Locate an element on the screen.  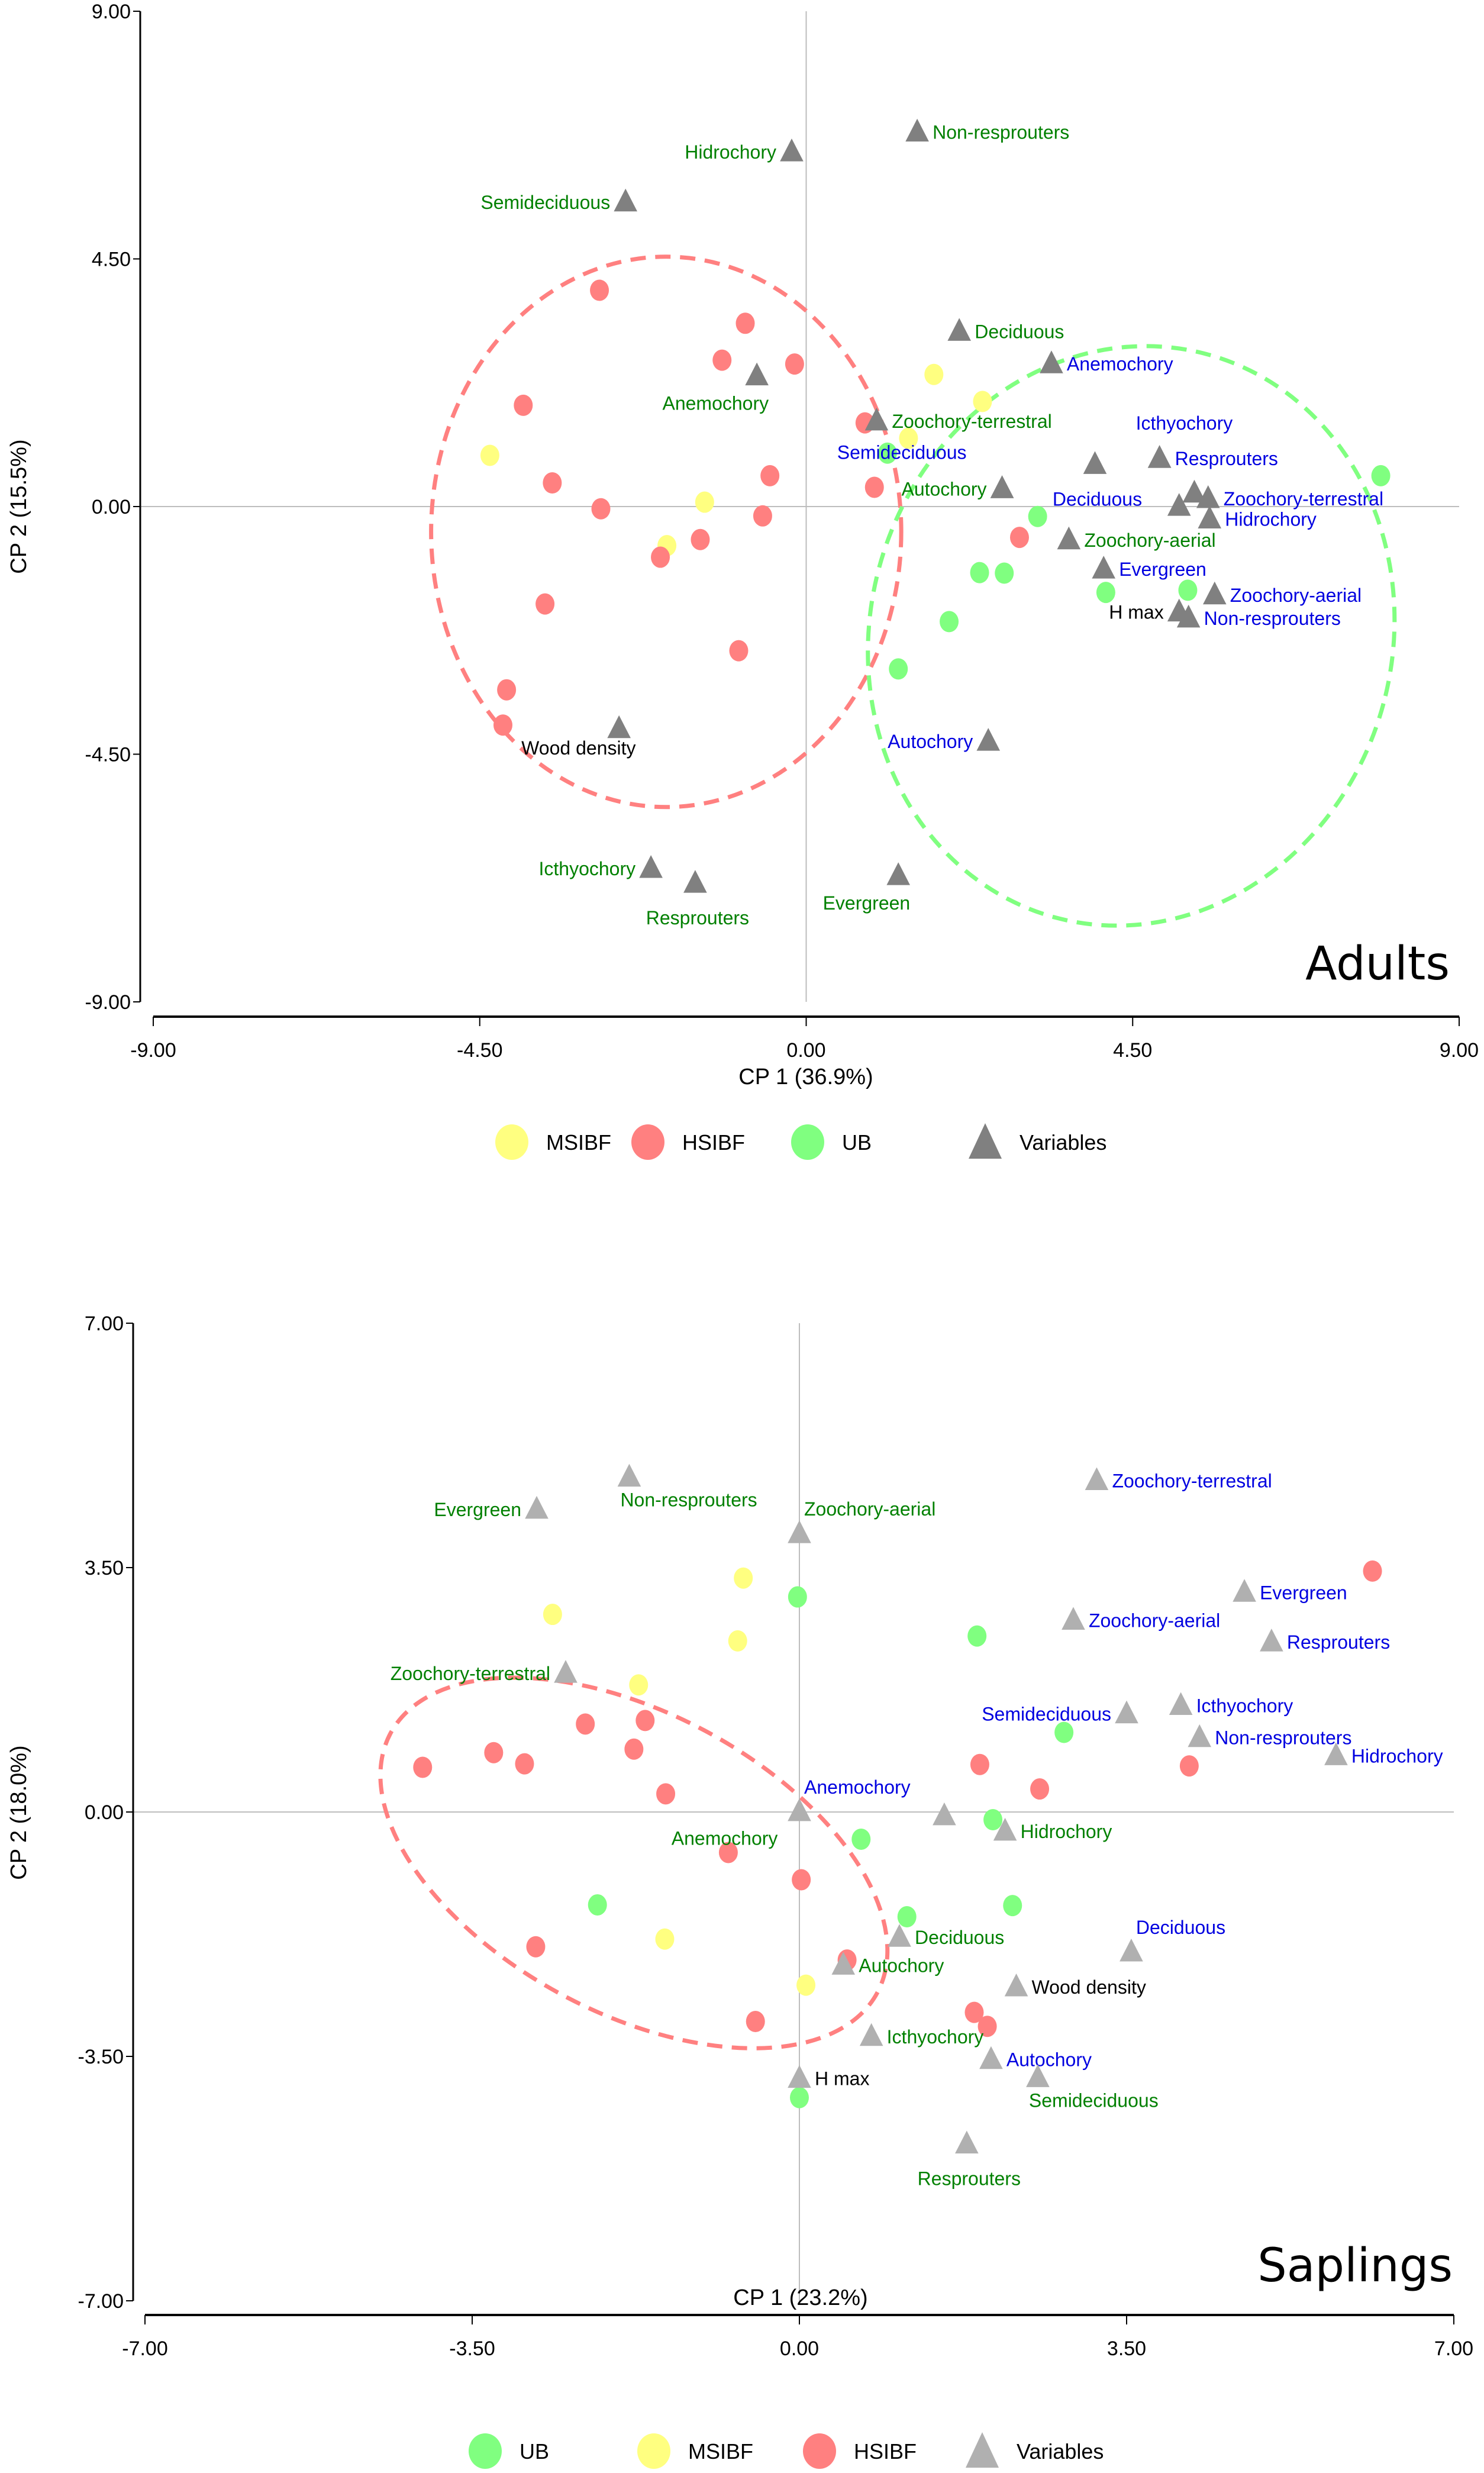
y-tick-label: -7.00 is located at coordinates (101, 2301).